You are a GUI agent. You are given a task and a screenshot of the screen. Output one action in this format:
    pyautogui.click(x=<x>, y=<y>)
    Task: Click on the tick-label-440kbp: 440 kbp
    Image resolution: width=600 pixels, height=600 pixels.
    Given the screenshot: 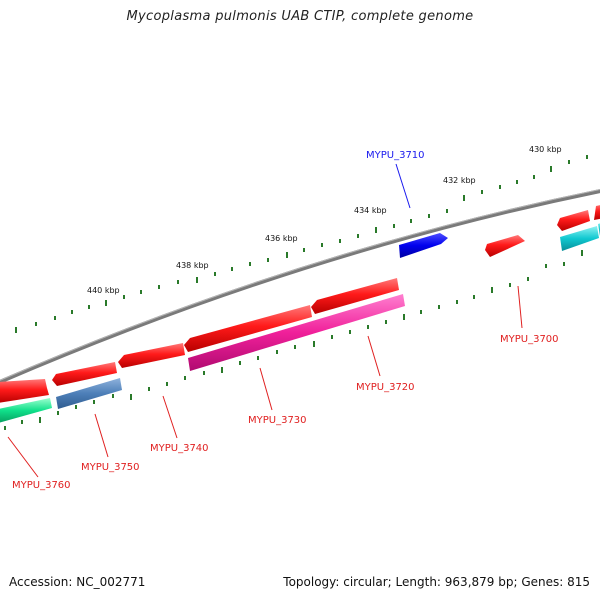 What is the action you would take?
    pyautogui.click(x=103, y=290)
    